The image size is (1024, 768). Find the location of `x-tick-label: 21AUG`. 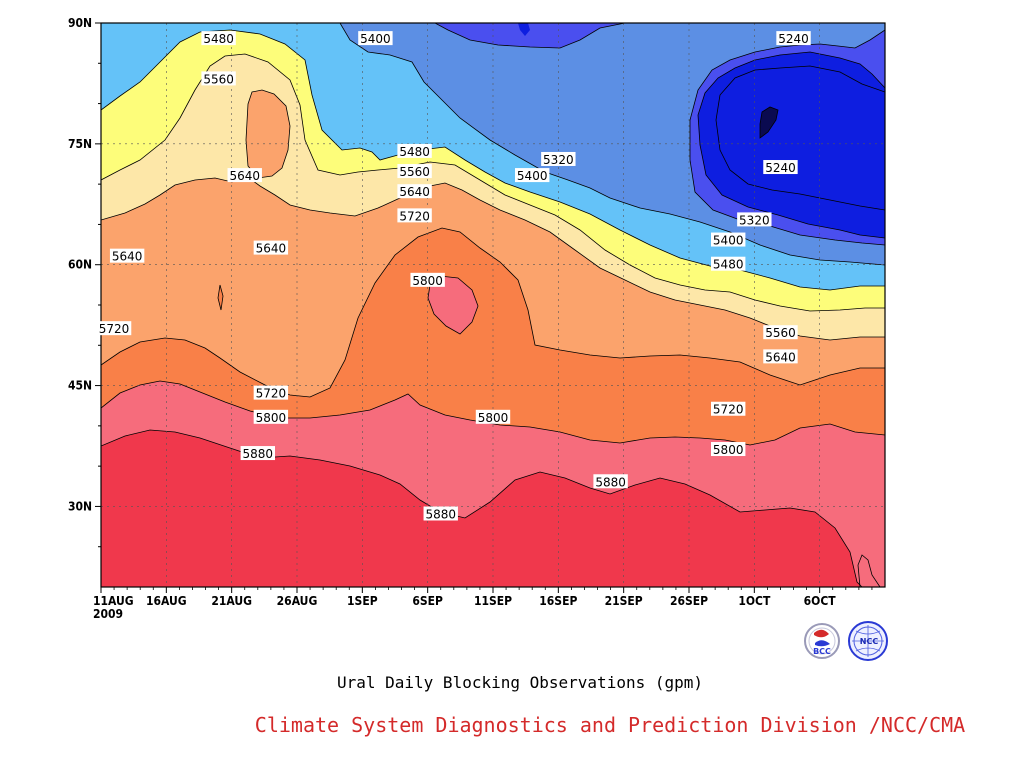

x-tick-label: 21AUG is located at coordinates (231, 601).